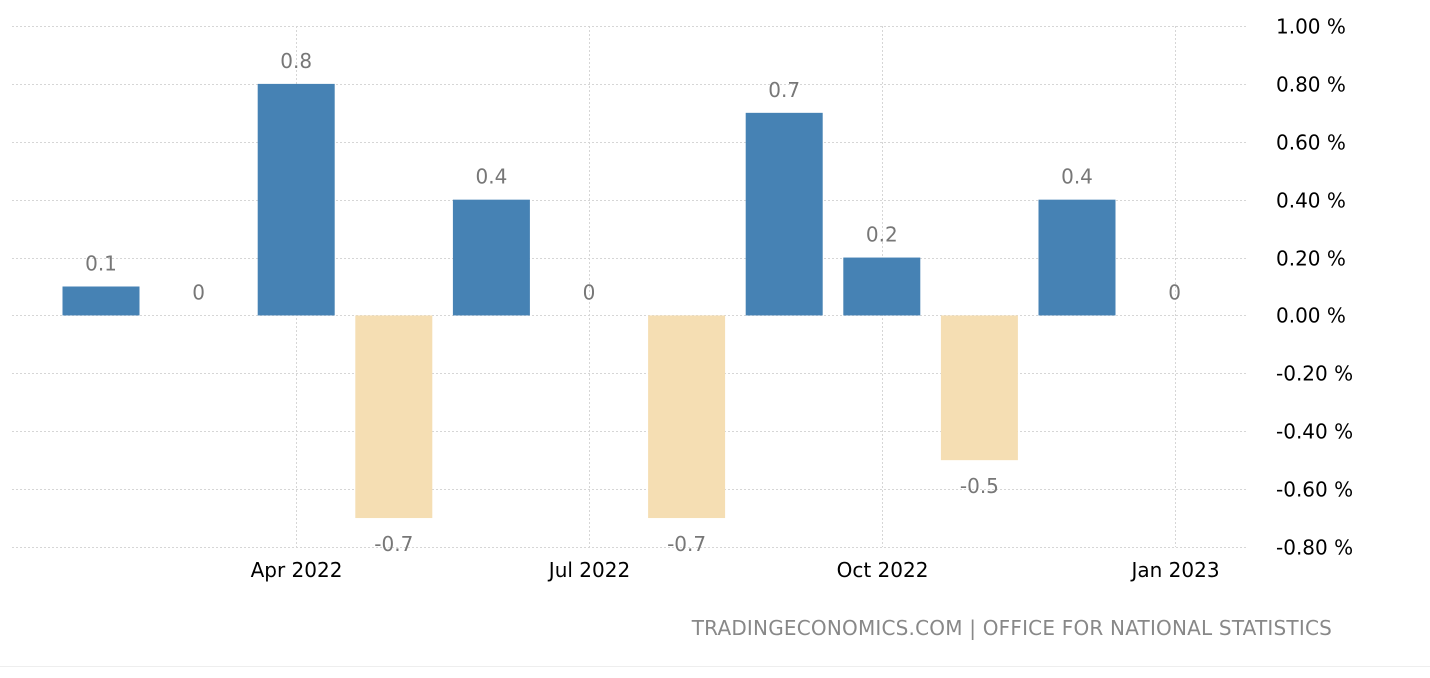 This screenshot has height=678, width=1430. What do you see at coordinates (1311, 27) in the screenshot?
I see `y-tick-label: 1.00 %` at bounding box center [1311, 27].